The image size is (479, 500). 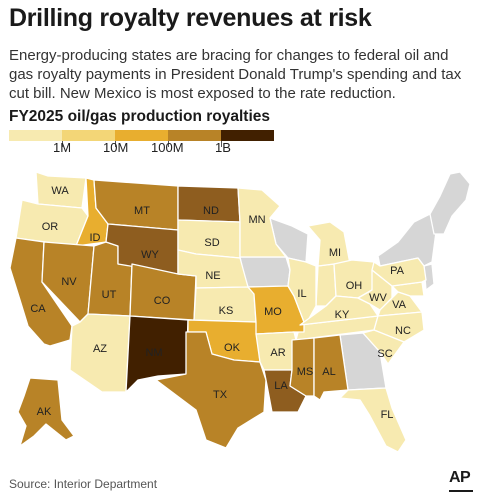 I want to click on state-label-sd: SD, so click(x=211, y=243).